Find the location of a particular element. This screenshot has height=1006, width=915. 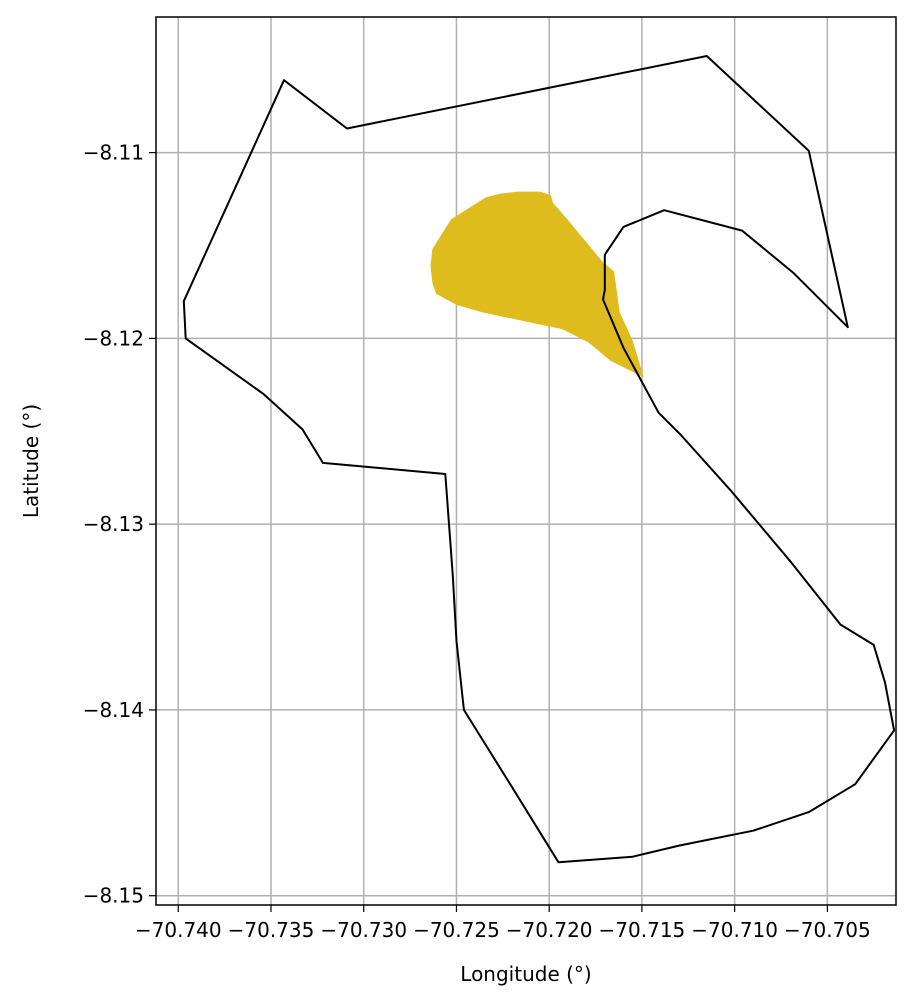

x-tick-label: −70.705 is located at coordinates (827, 930).